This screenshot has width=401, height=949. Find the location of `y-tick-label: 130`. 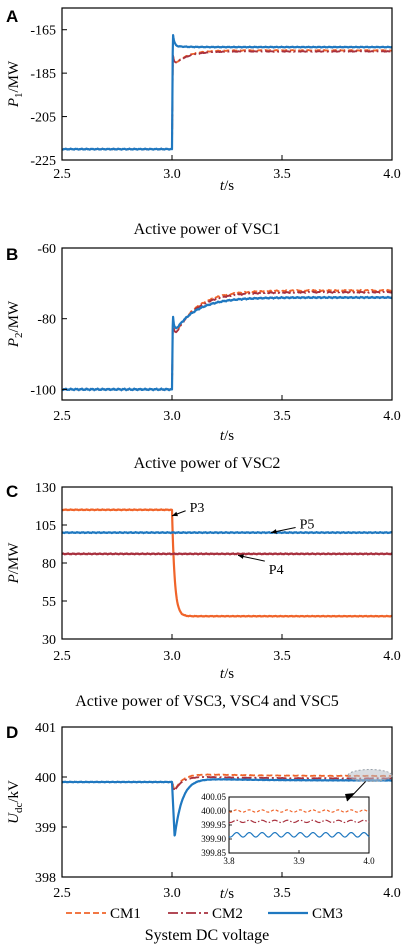

y-tick-label: 130 is located at coordinates (45, 488).